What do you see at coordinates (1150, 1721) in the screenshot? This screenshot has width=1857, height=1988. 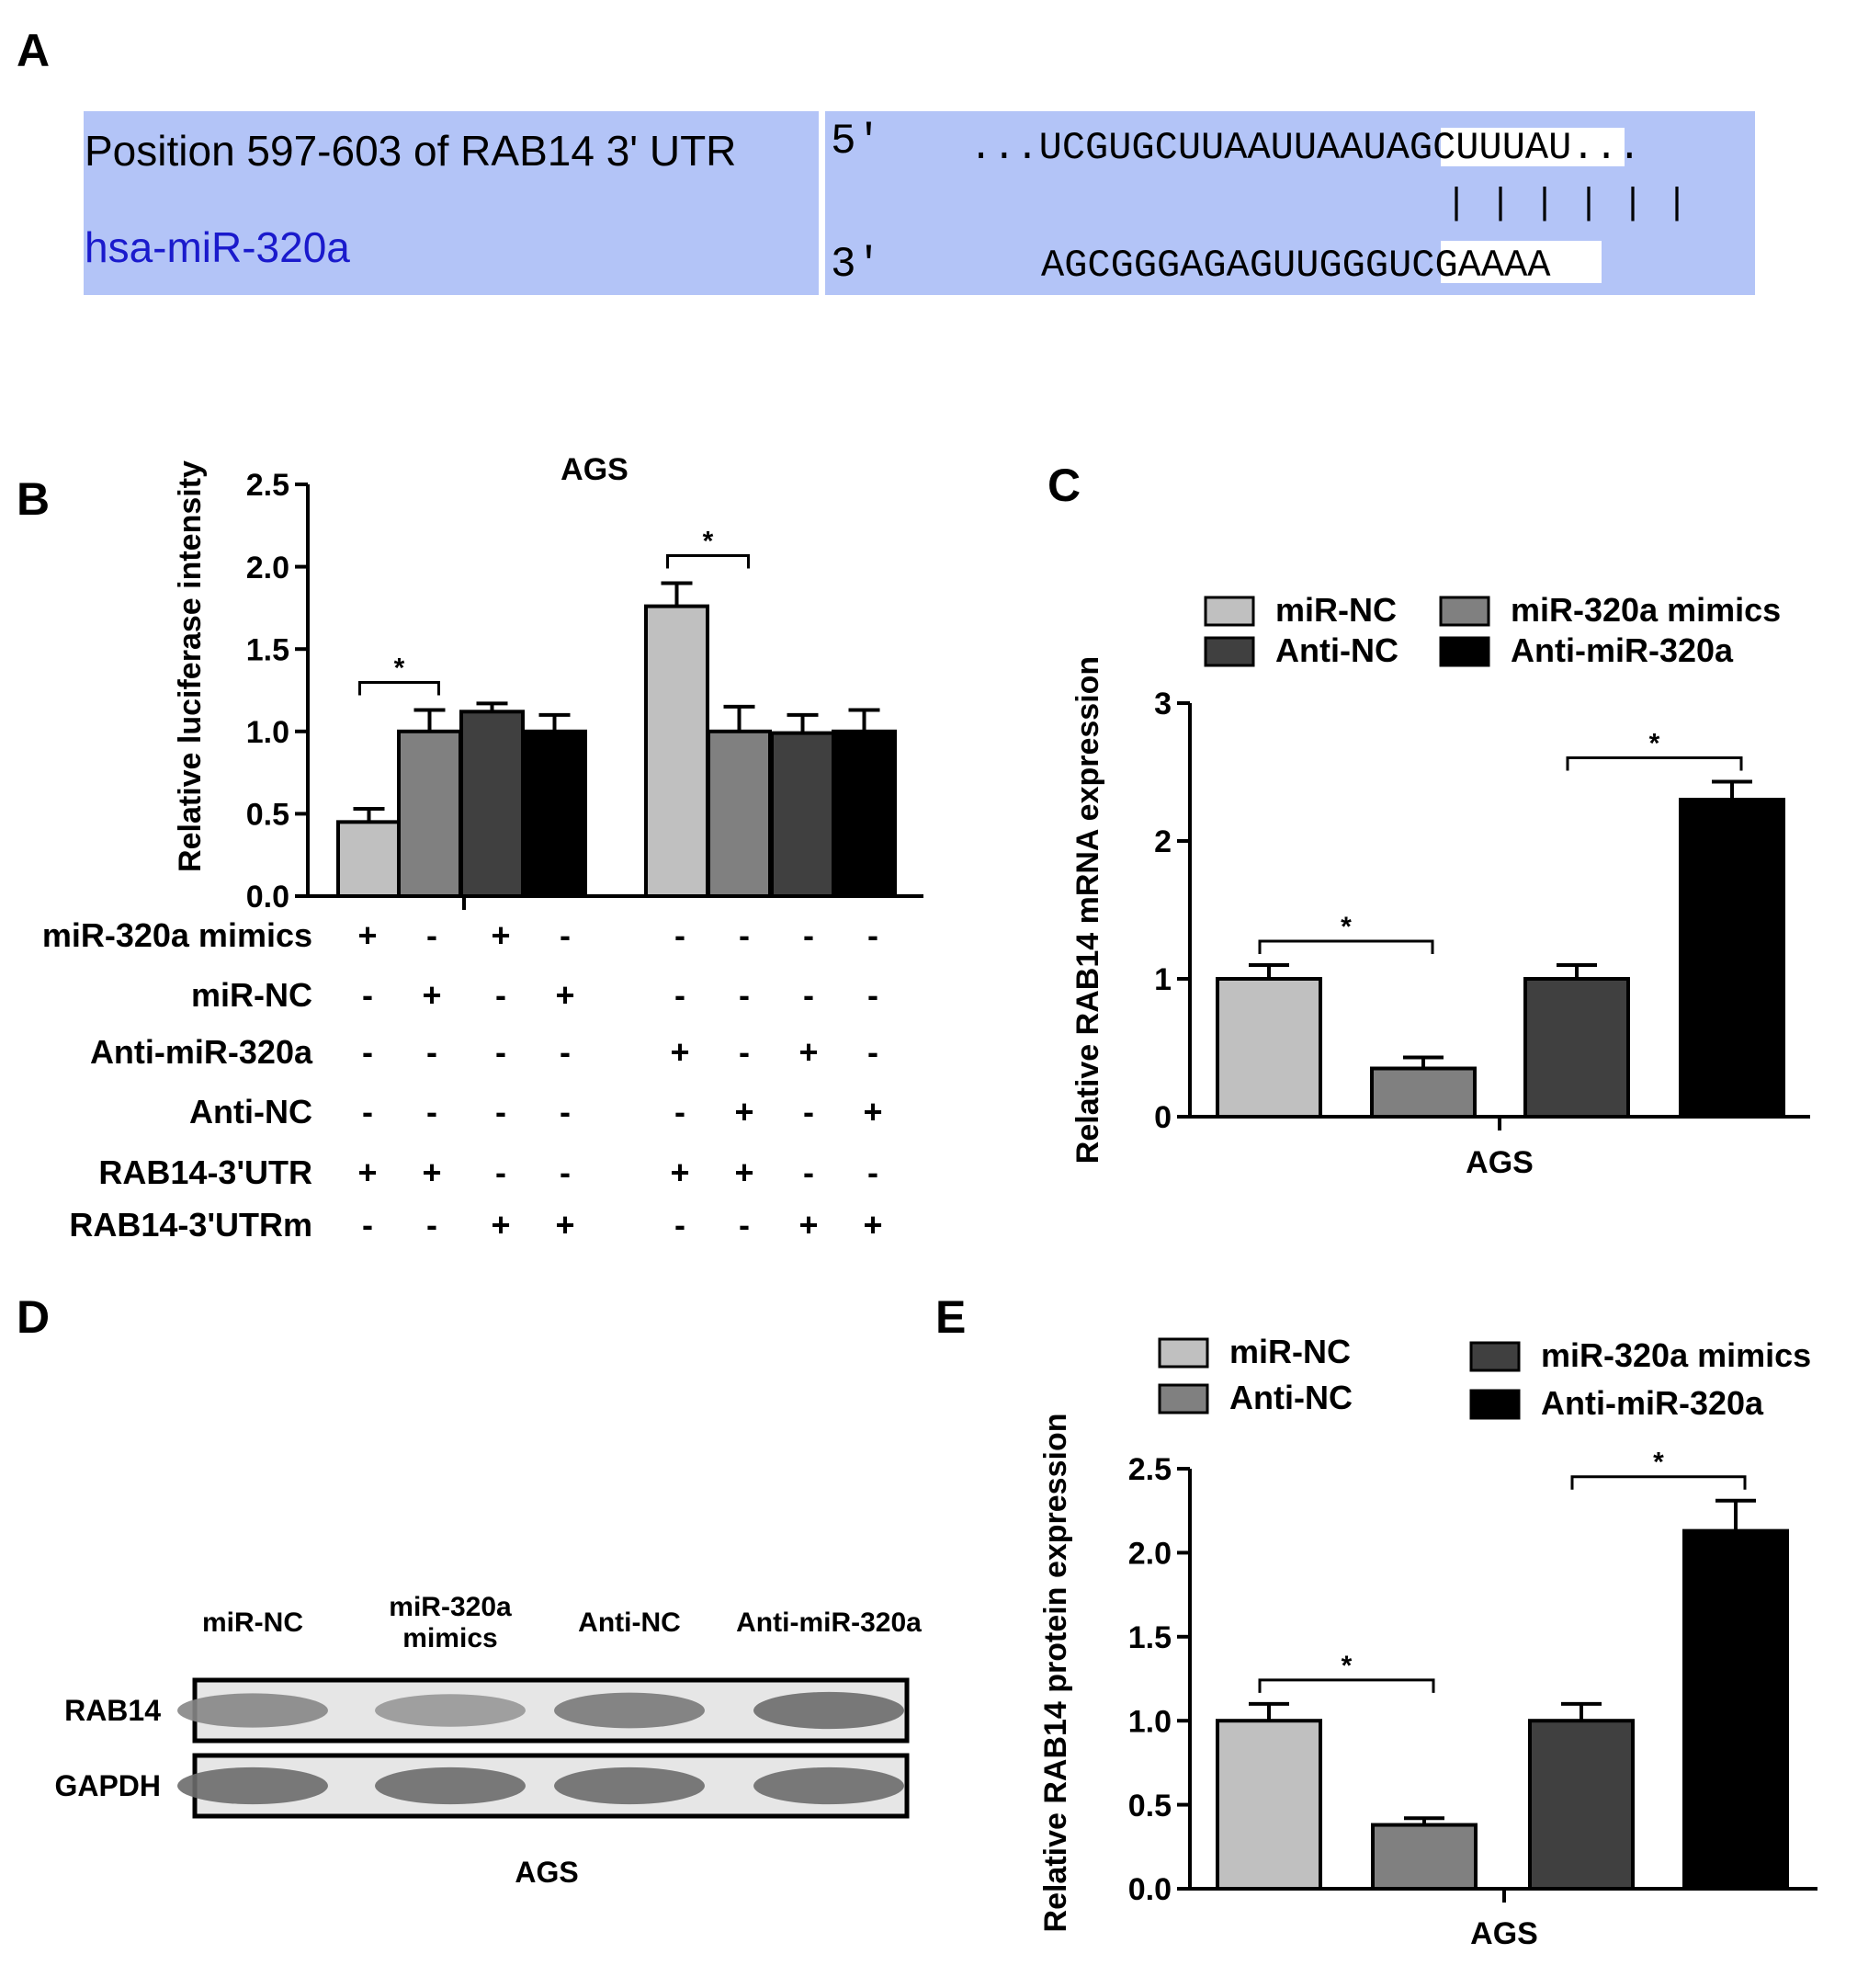 I see `y-tick-label: 1.0` at bounding box center [1150, 1721].